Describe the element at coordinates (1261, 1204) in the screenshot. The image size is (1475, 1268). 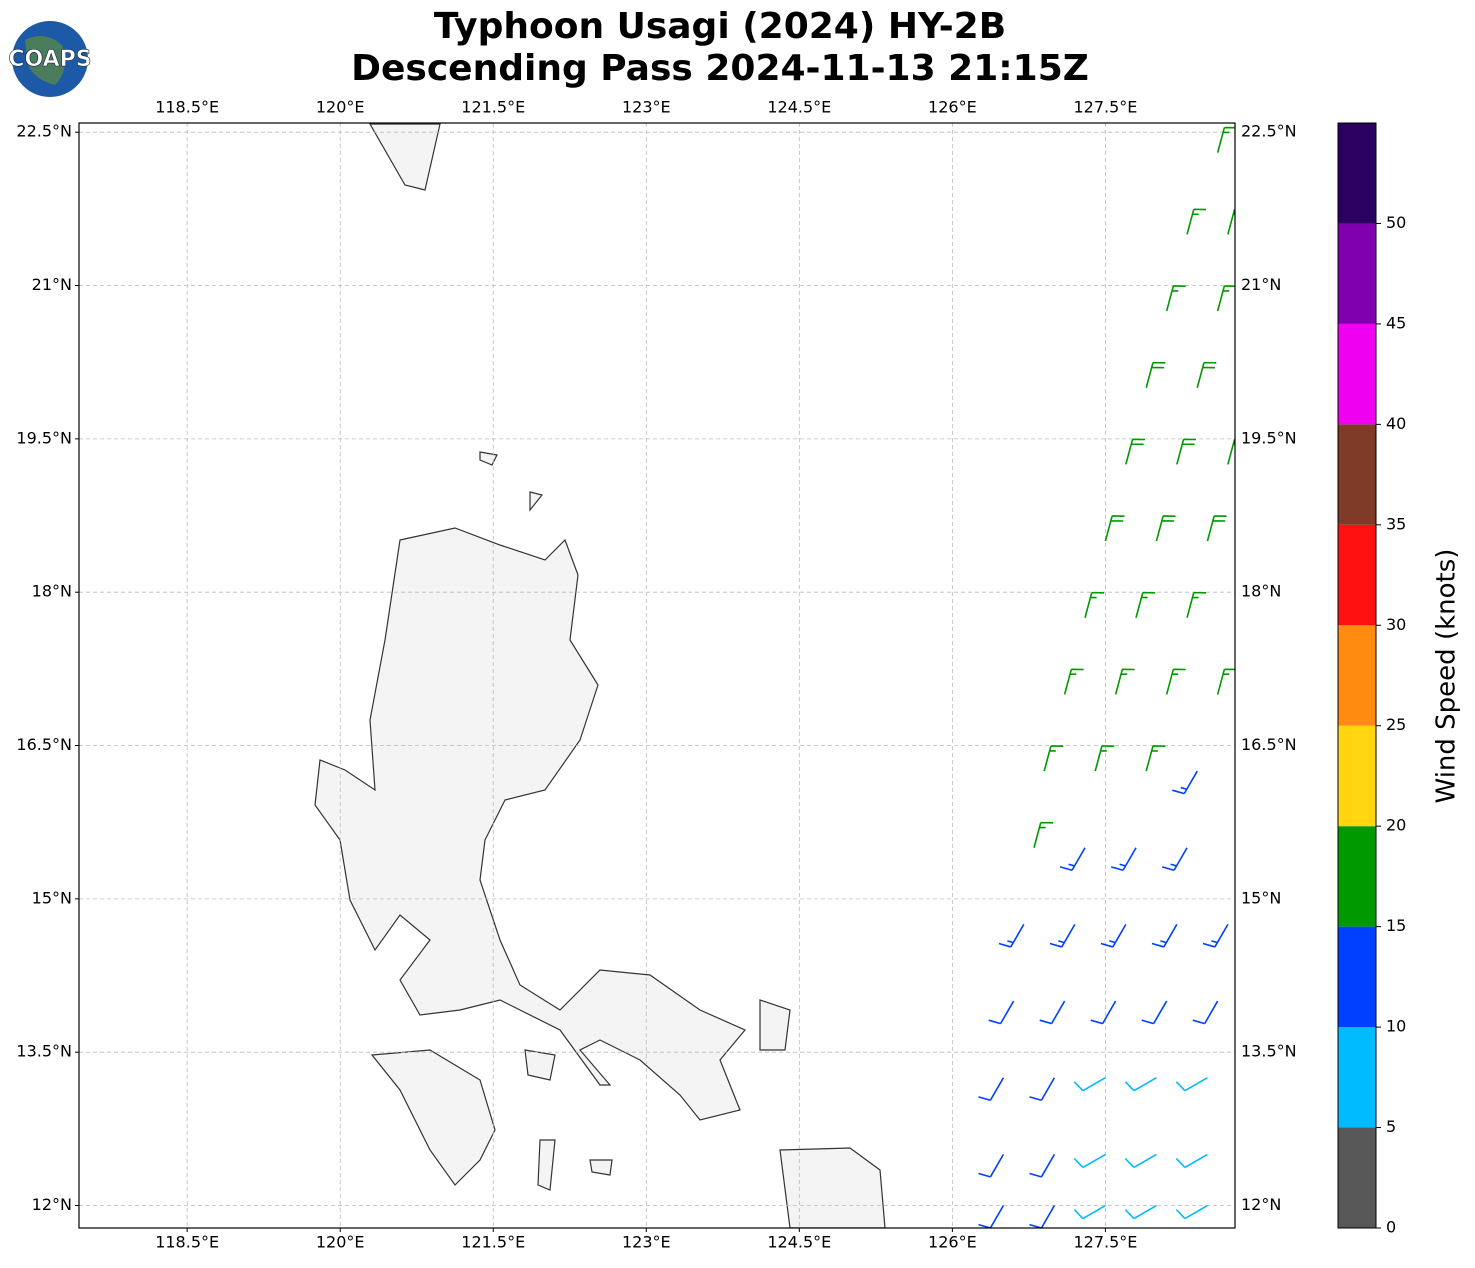
I see `y-tick-label: 12°N` at that location.